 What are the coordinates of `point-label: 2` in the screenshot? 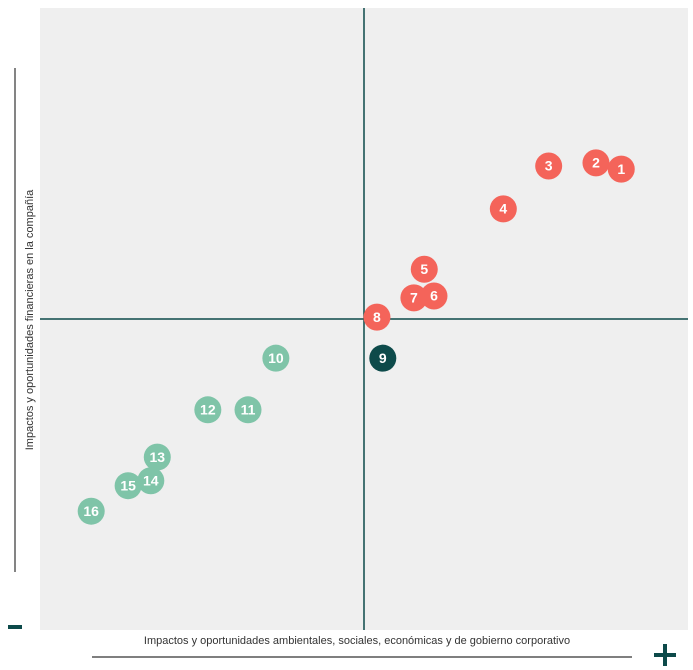 It's located at (596, 163).